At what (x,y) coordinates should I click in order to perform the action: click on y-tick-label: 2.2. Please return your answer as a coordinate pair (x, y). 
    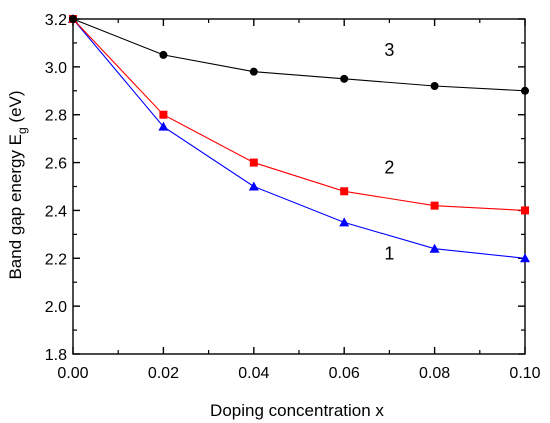
    Looking at the image, I should click on (56, 259).